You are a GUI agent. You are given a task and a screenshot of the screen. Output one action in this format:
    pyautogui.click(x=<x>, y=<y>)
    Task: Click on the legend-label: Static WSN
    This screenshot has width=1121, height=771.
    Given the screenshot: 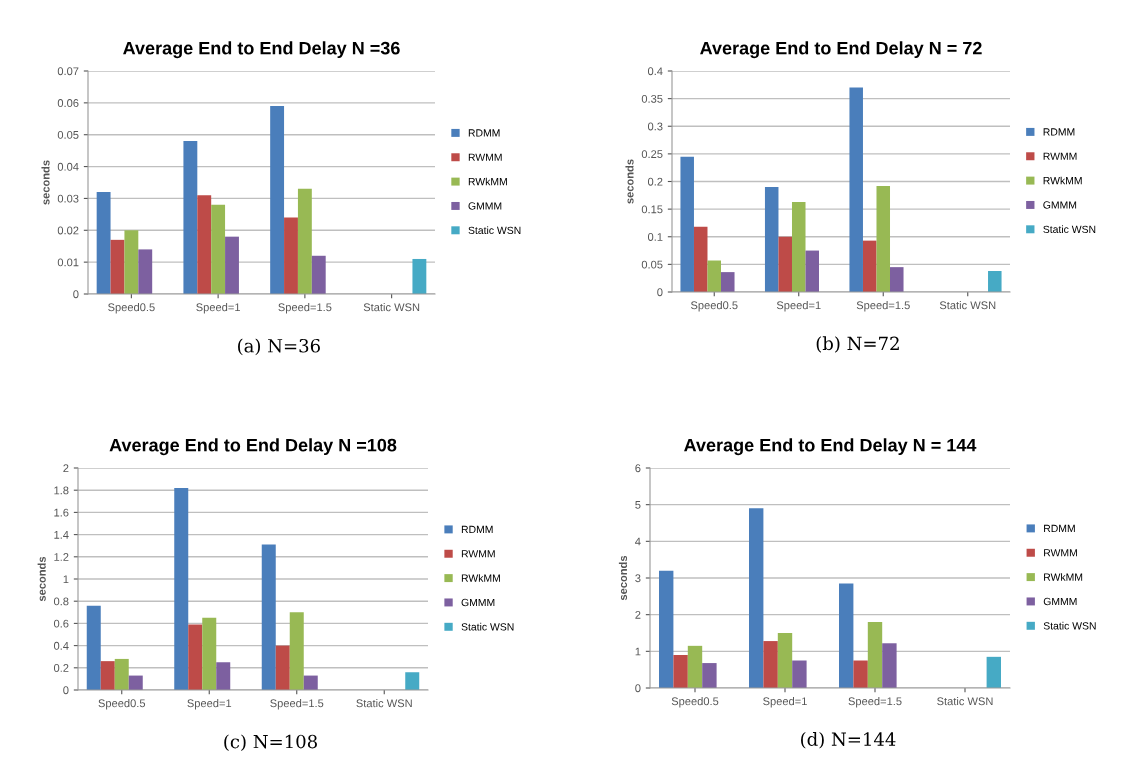 What is the action you would take?
    pyautogui.click(x=1069, y=229)
    